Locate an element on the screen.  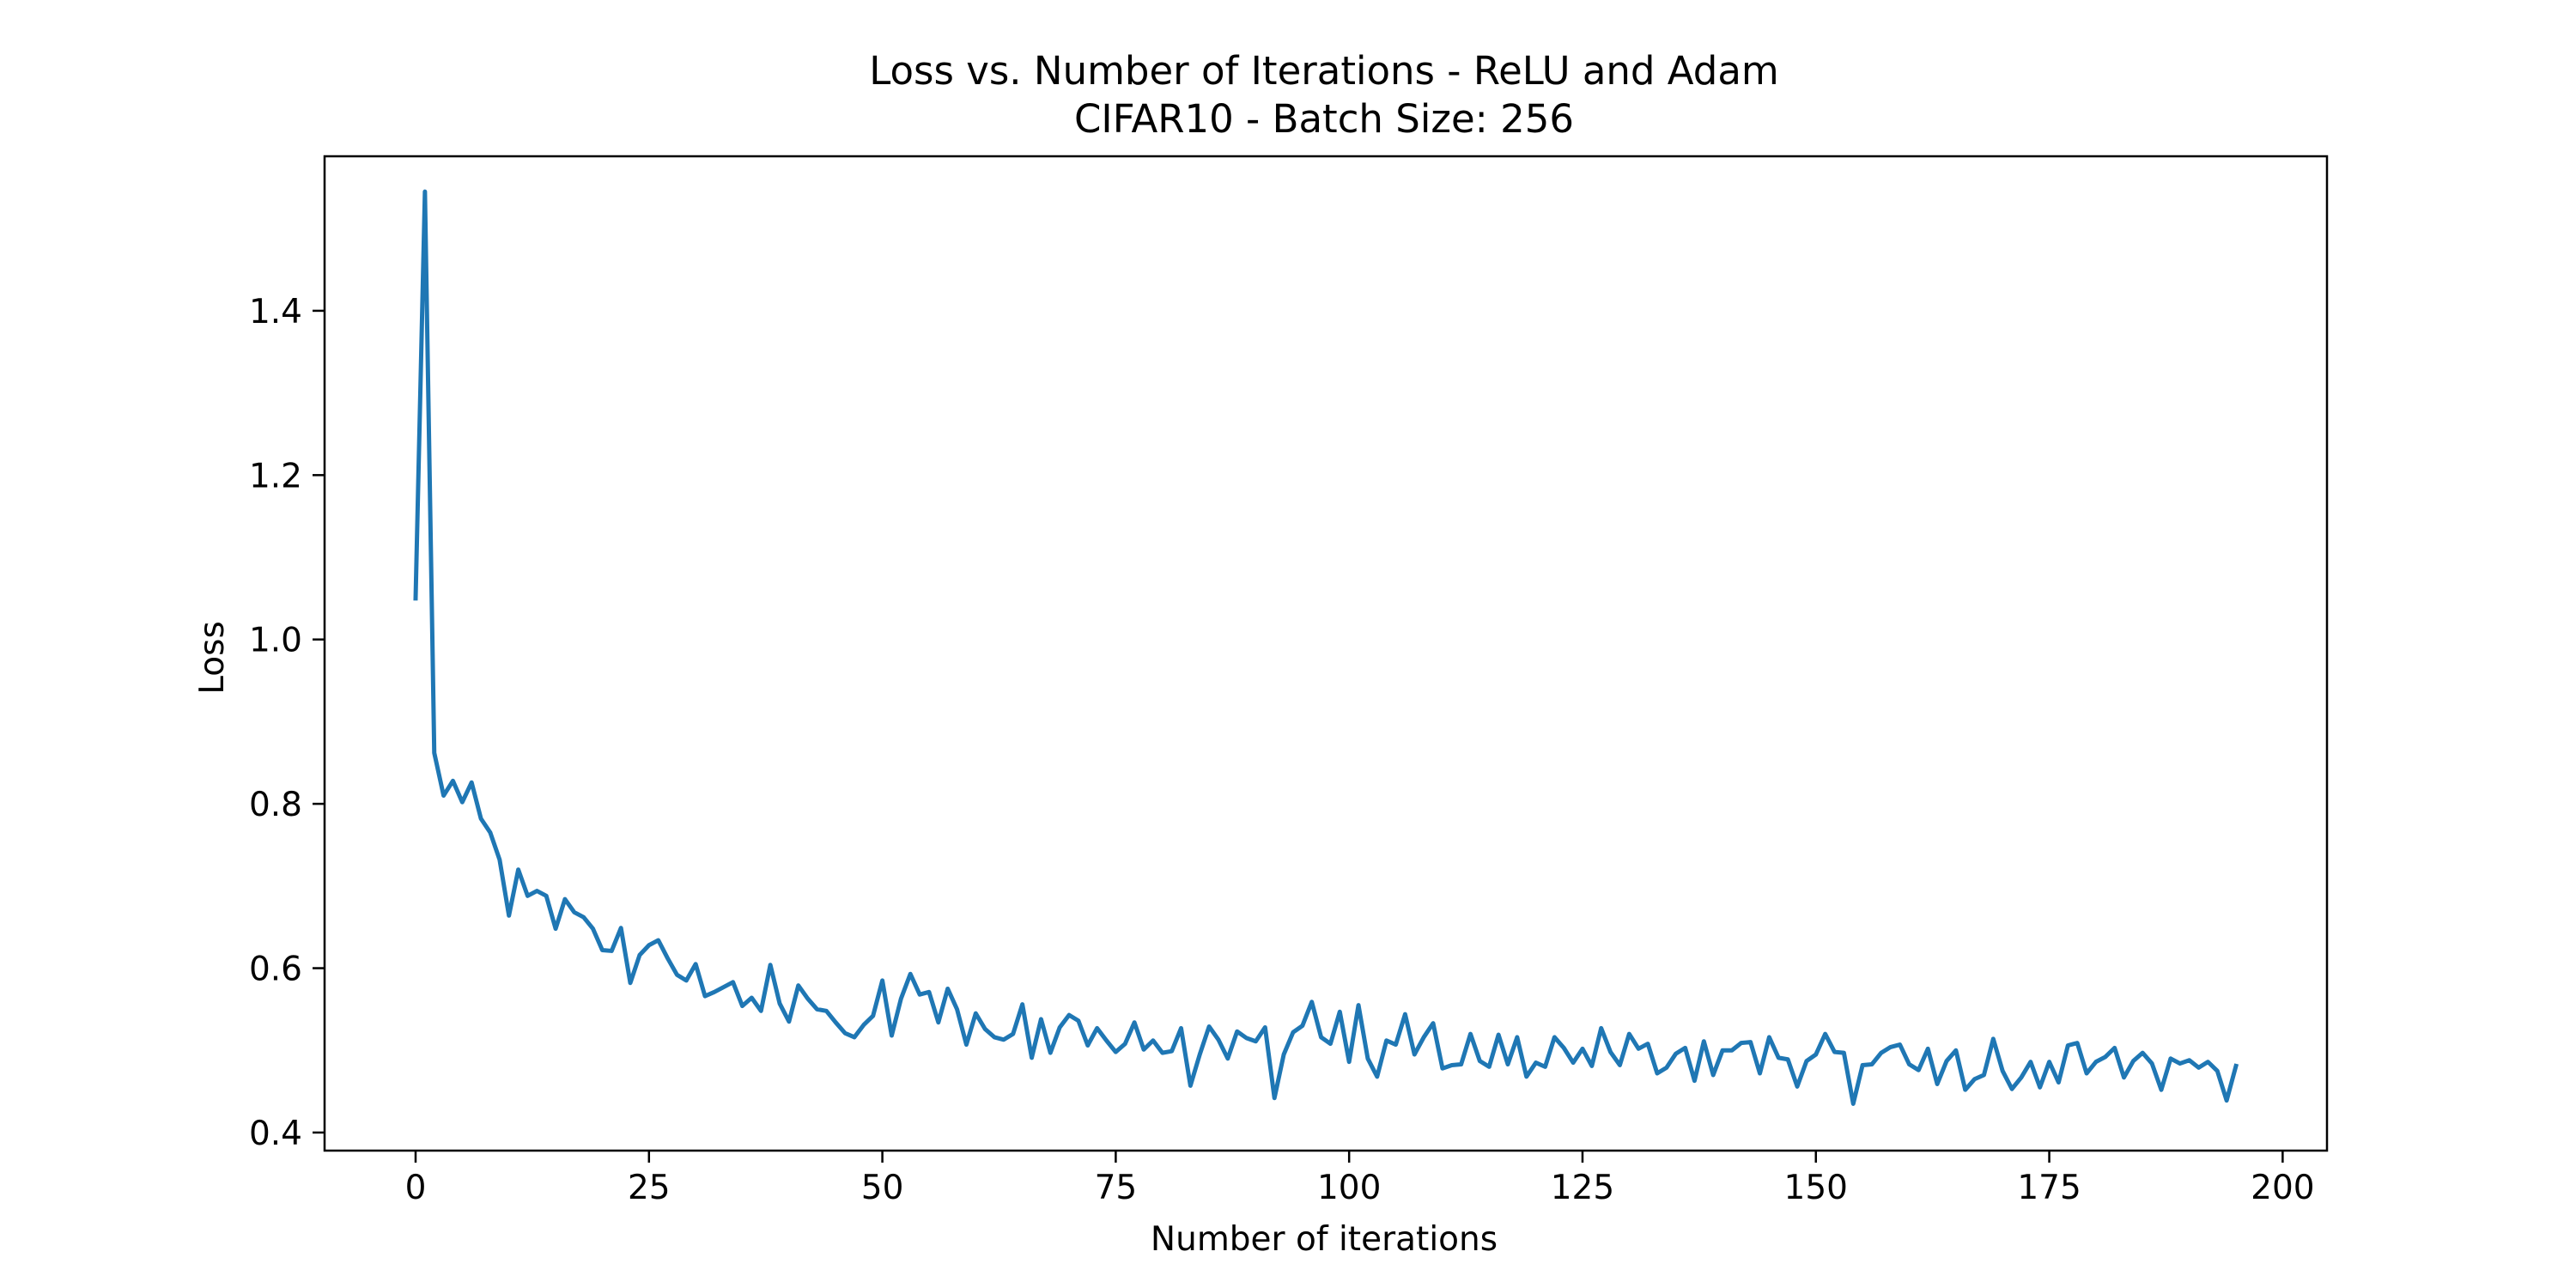
y-tick-label: 1.4 is located at coordinates (275, 312).